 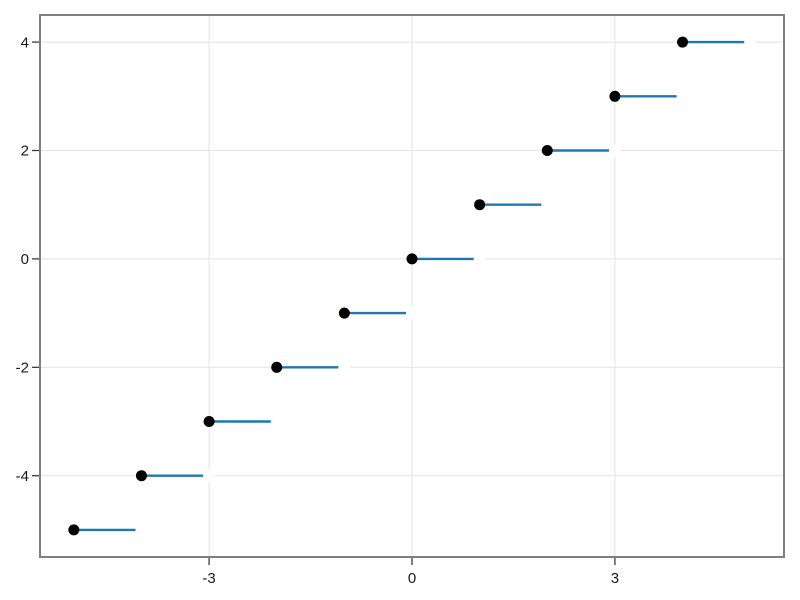 I want to click on y-tick-label: -2, so click(x=22, y=368).